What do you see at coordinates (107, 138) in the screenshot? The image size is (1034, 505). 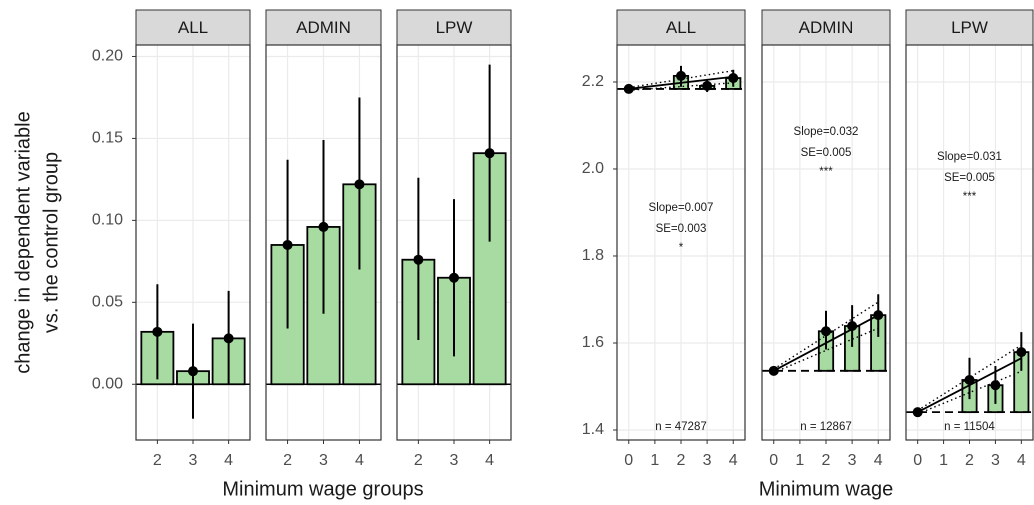 I see `y-tick-label: 0.15` at bounding box center [107, 138].